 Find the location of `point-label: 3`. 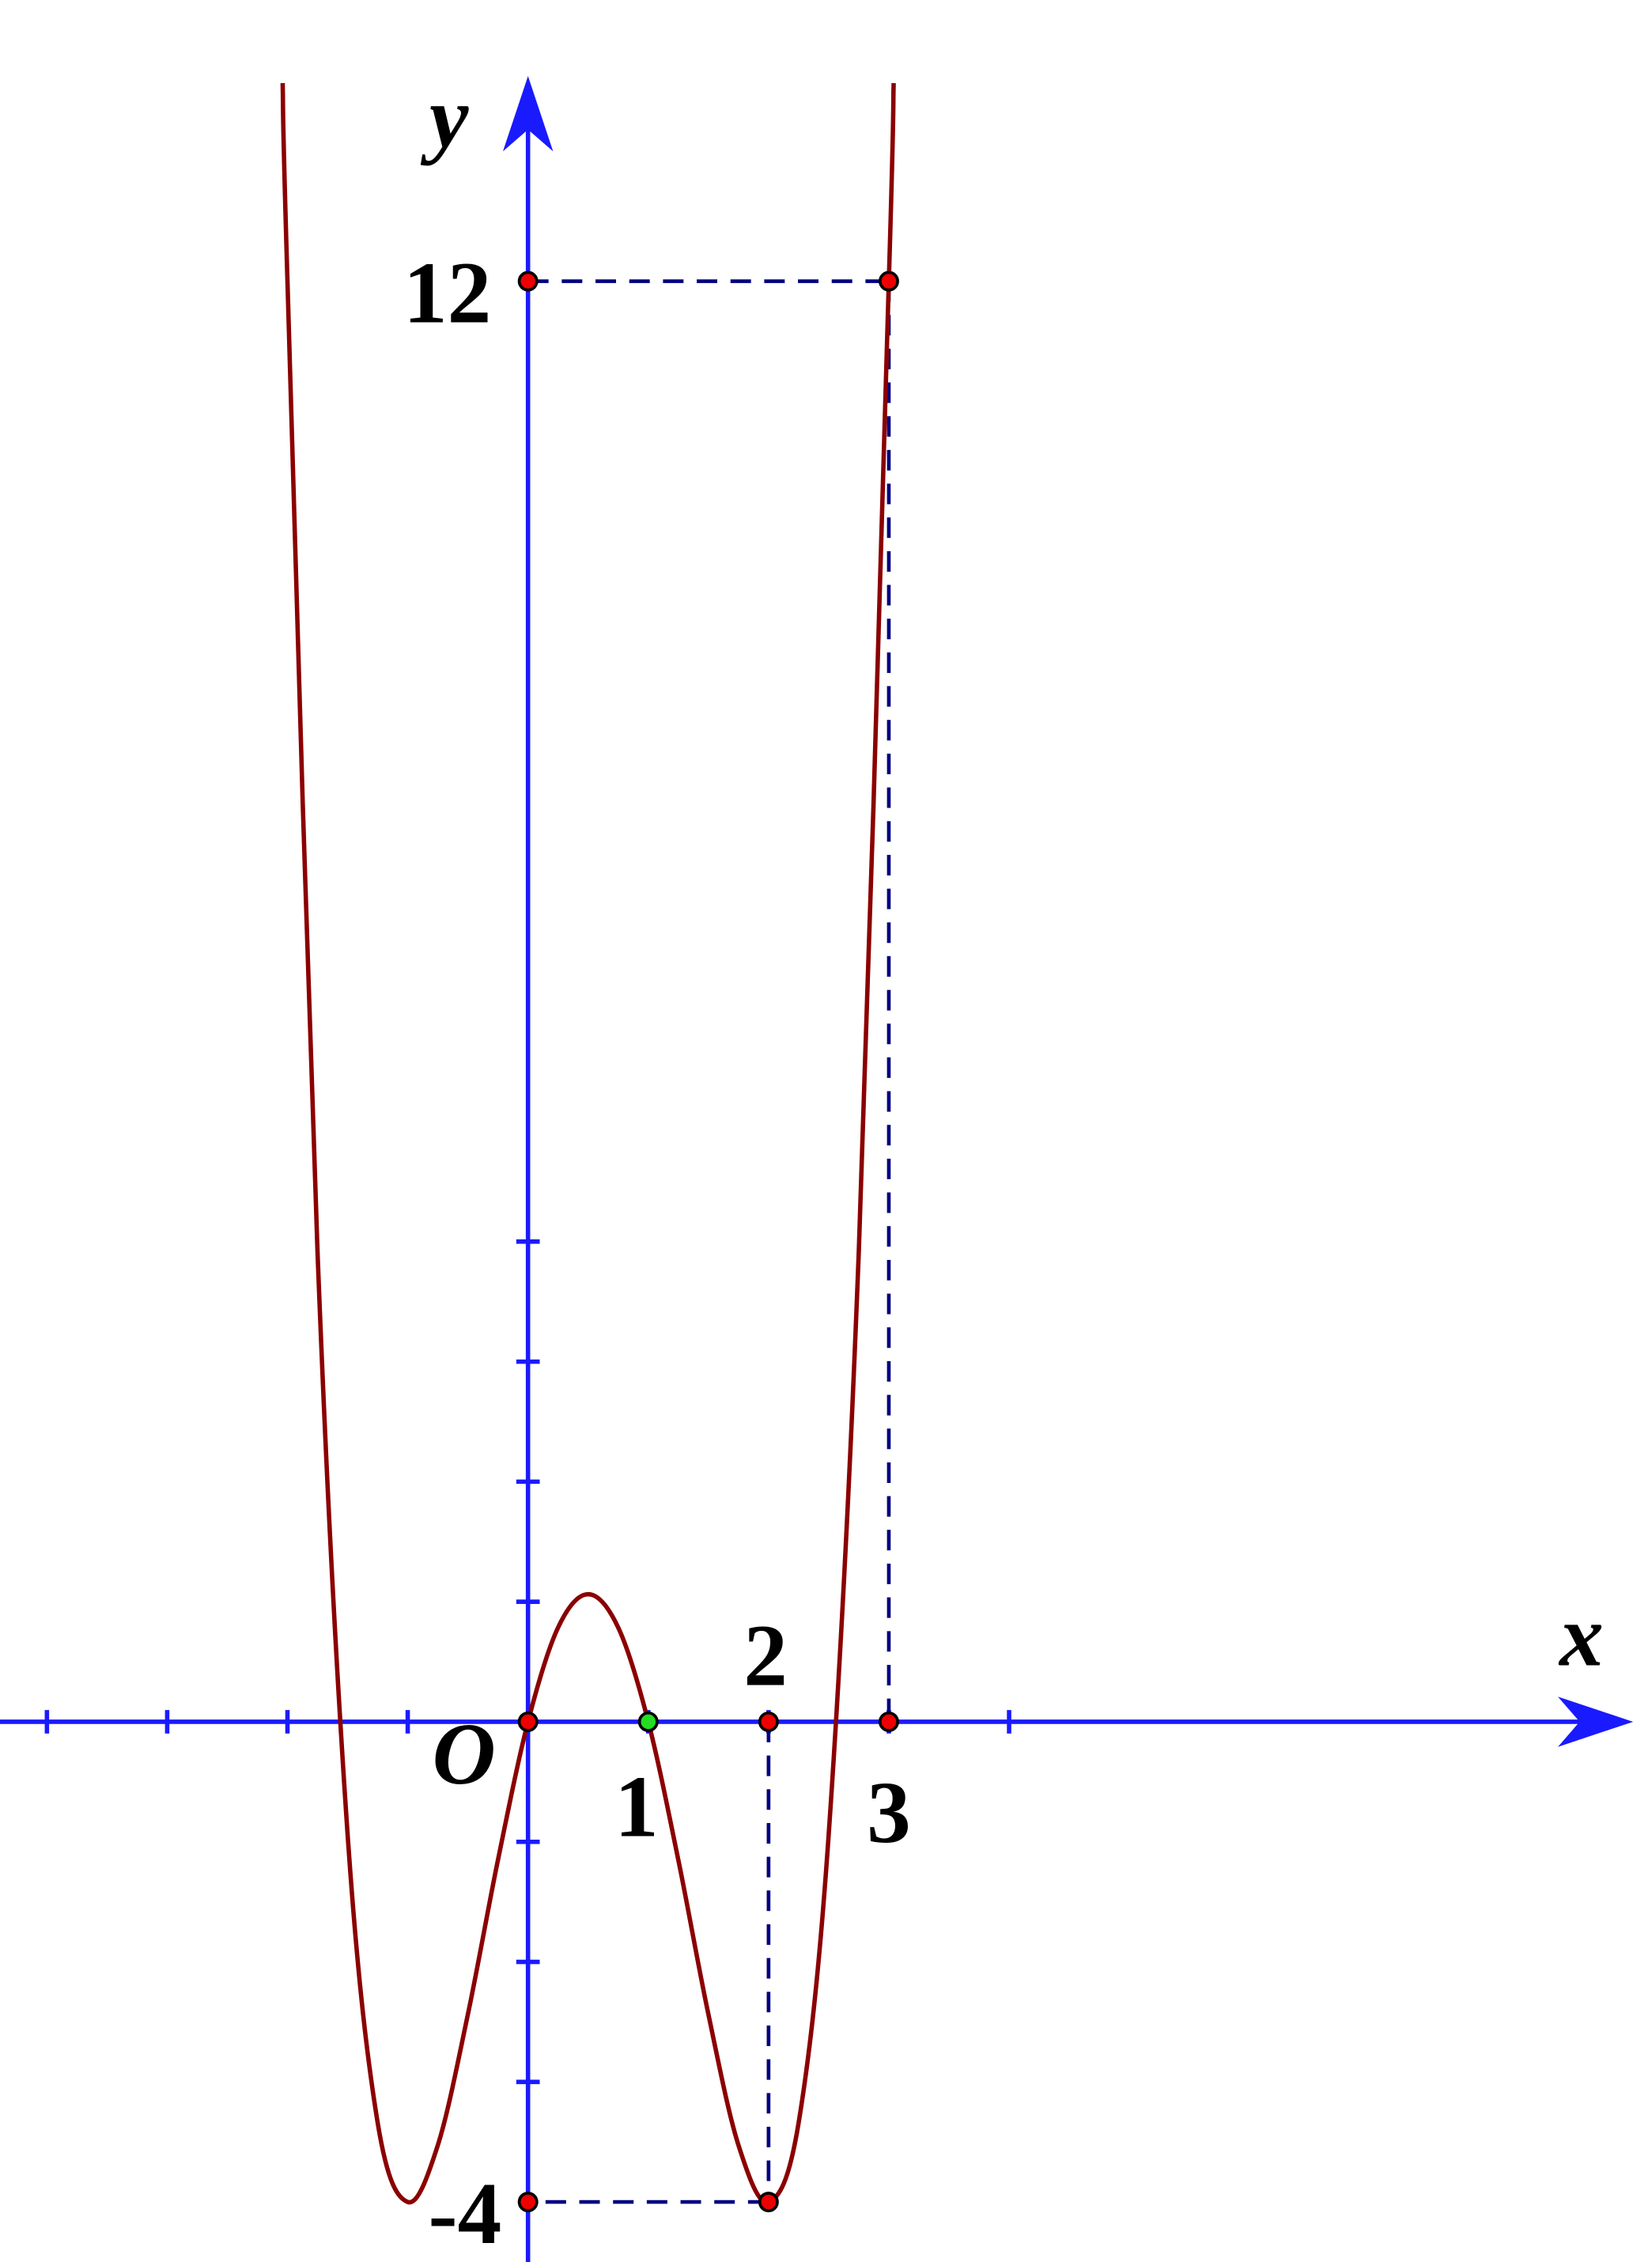

point-label: 3 is located at coordinates (889, 1813).